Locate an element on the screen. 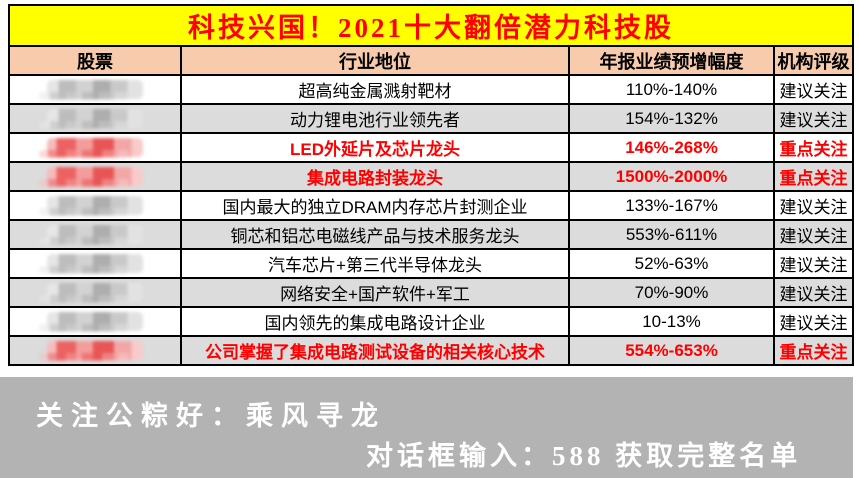 This screenshot has width=859, height=478. industry-position-cell: 公司掌握了集成电路测试设备的相关核心技术 is located at coordinates (375, 350).